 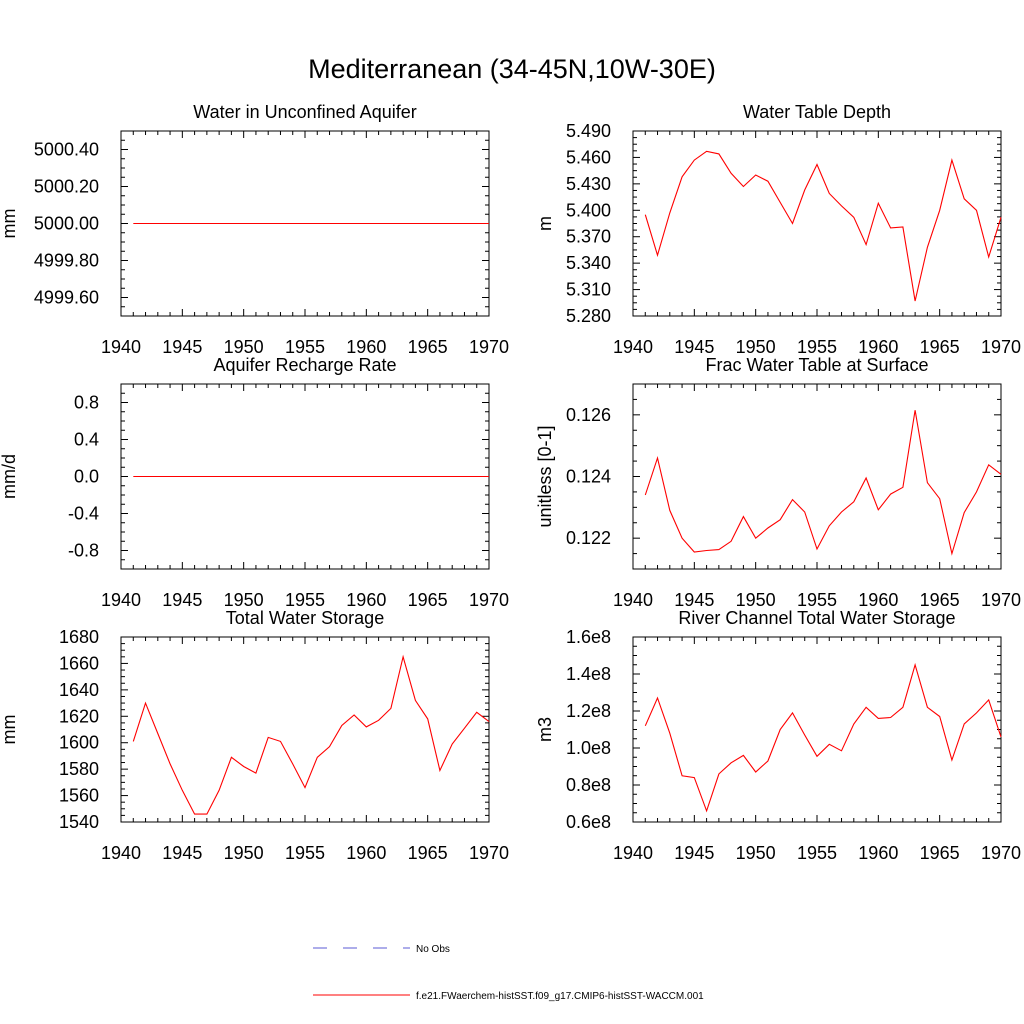 What do you see at coordinates (83, 514) in the screenshot?
I see `y-tick-label: -0.4` at bounding box center [83, 514].